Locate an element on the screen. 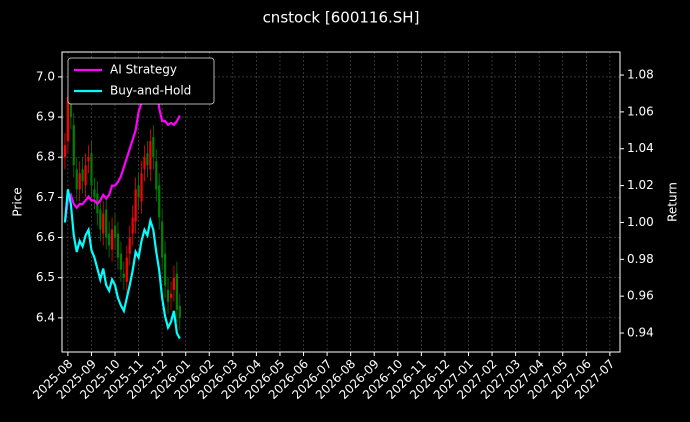  y2-tick-label: 1.04 is located at coordinates (640, 148).